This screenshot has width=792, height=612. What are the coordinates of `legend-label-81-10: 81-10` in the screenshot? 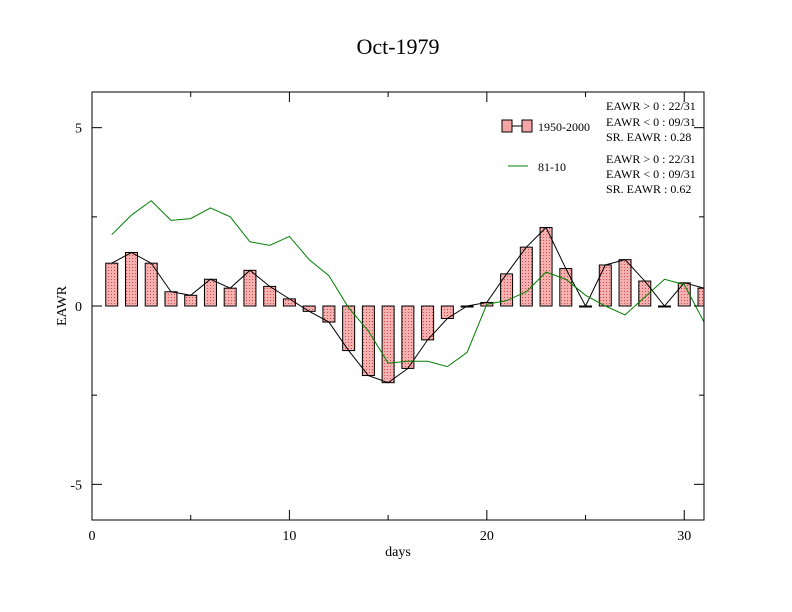 It's located at (552, 167).